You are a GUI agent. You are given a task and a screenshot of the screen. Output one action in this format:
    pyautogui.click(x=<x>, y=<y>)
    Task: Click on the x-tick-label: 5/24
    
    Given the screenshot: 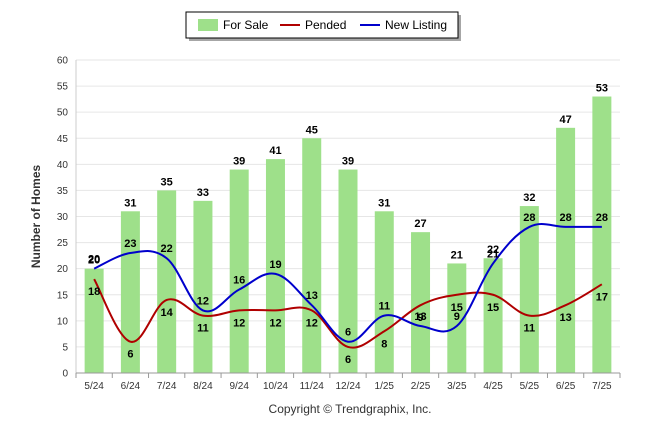 What is the action you would take?
    pyautogui.click(x=94, y=386)
    